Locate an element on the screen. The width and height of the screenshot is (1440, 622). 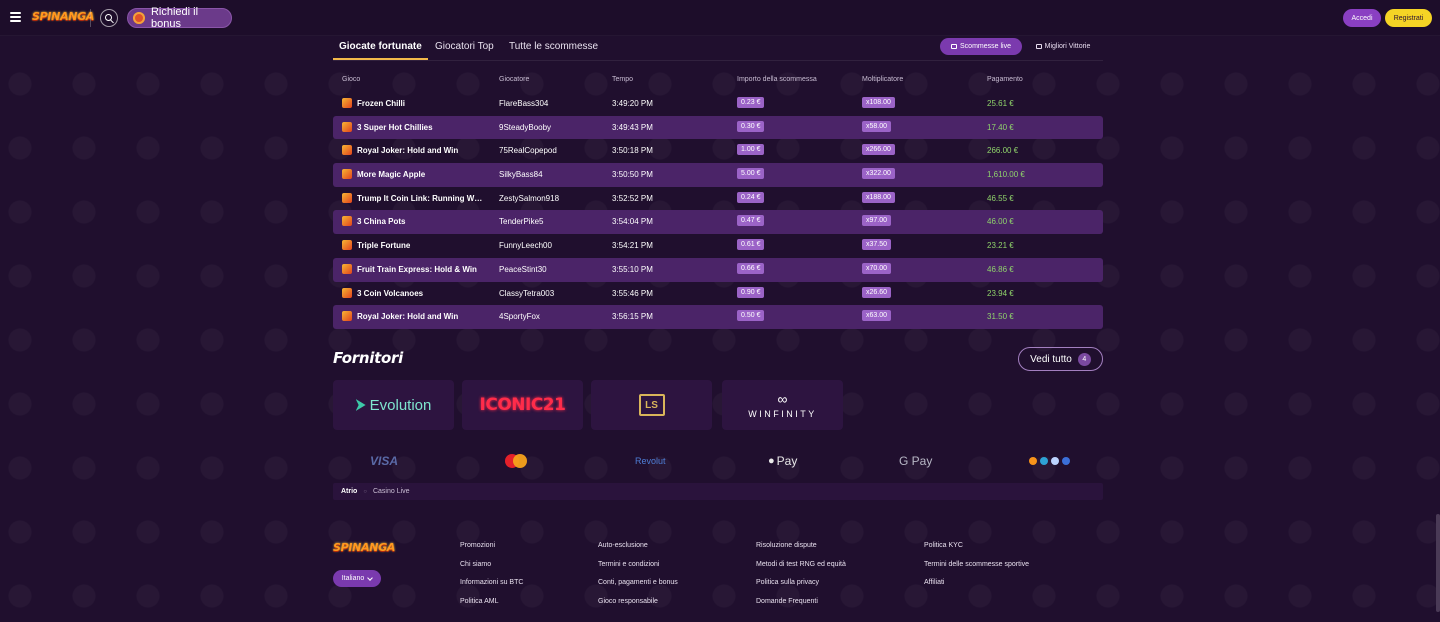
provider-ls: LS is located at coordinates (651, 405).